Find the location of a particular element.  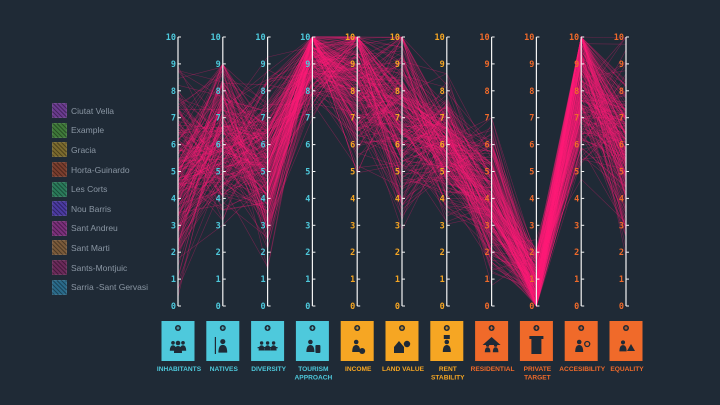

legend-item: Nou Barris is located at coordinates (112, 209).